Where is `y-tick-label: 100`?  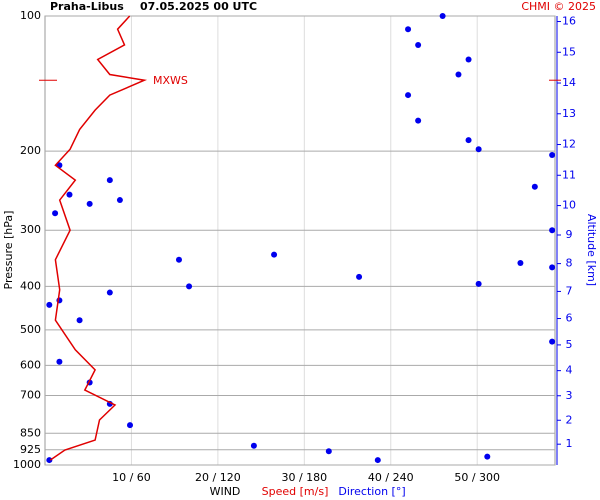
y-tick-label: 100 is located at coordinates (30, 15).